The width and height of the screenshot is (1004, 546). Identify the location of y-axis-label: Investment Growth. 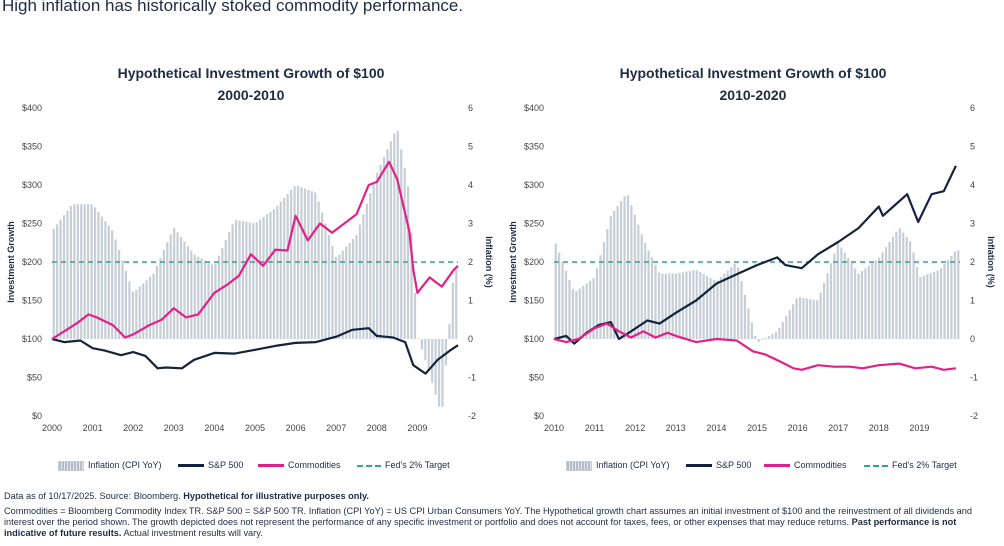
(513, 262).